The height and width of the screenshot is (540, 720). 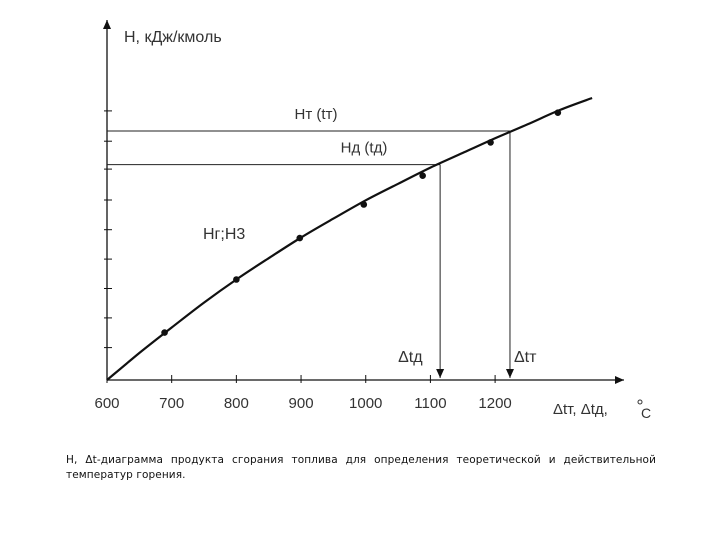 I want to click on curve-label: Нг;Н3, so click(x=224, y=234).